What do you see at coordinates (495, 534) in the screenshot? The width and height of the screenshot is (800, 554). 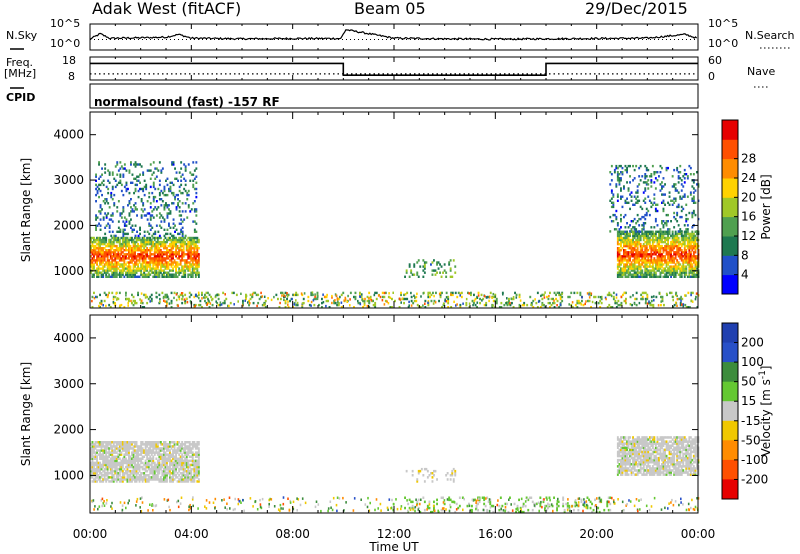 I see `xtick-label-4: 16:00` at bounding box center [495, 534].